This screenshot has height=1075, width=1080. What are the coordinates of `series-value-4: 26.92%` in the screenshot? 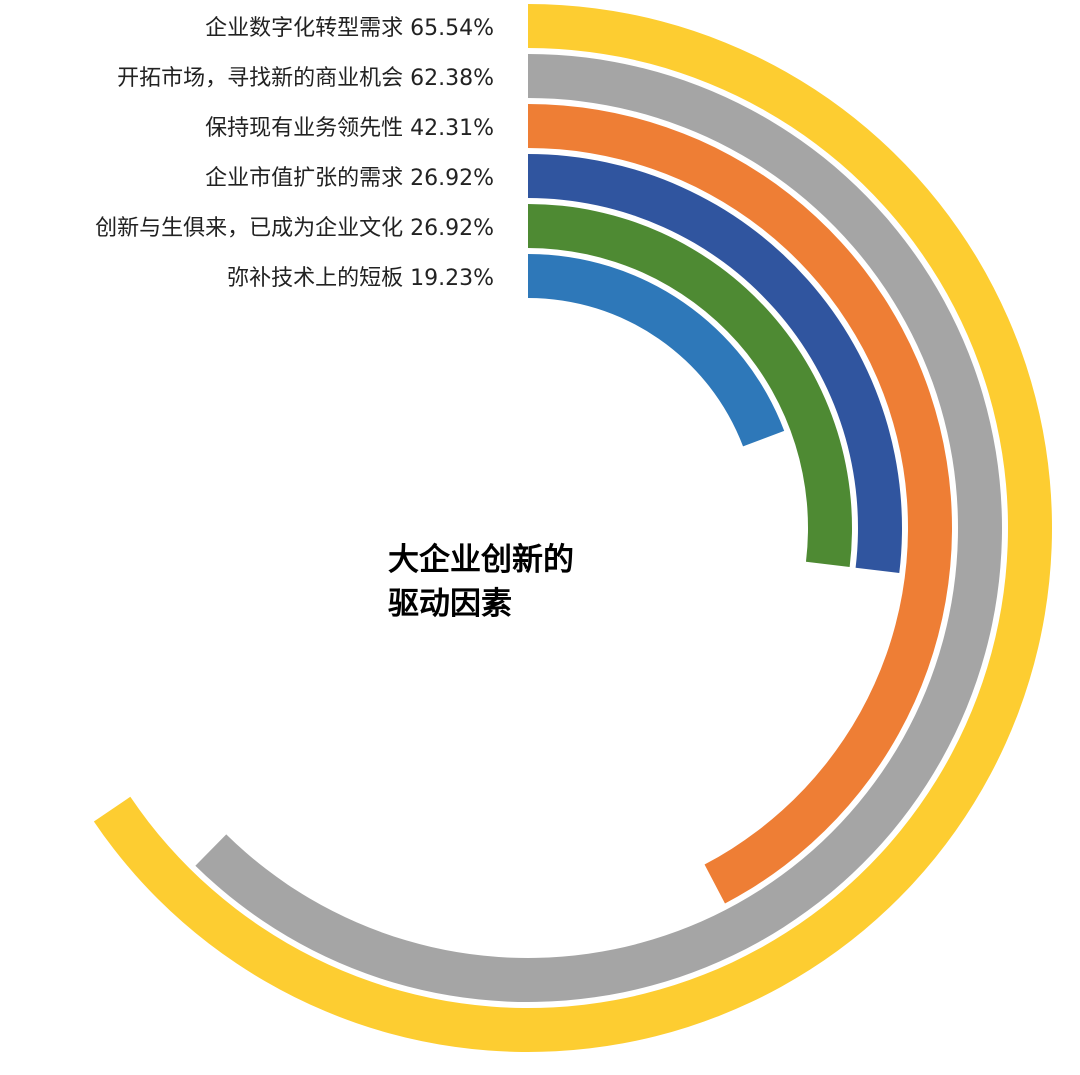 It's located at (448, 178).